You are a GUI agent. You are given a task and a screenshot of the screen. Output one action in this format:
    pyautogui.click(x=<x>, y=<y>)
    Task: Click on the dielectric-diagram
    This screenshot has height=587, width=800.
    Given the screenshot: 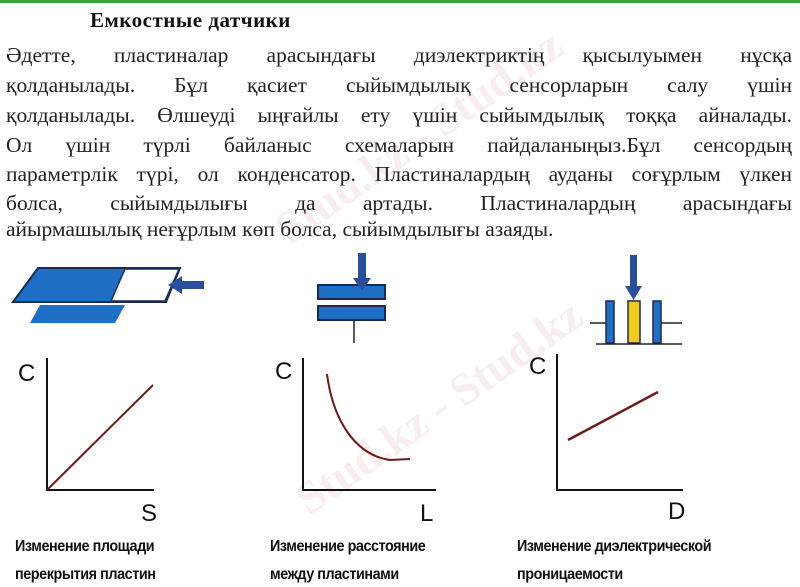 What is the action you would take?
    pyautogui.click(x=636, y=300)
    